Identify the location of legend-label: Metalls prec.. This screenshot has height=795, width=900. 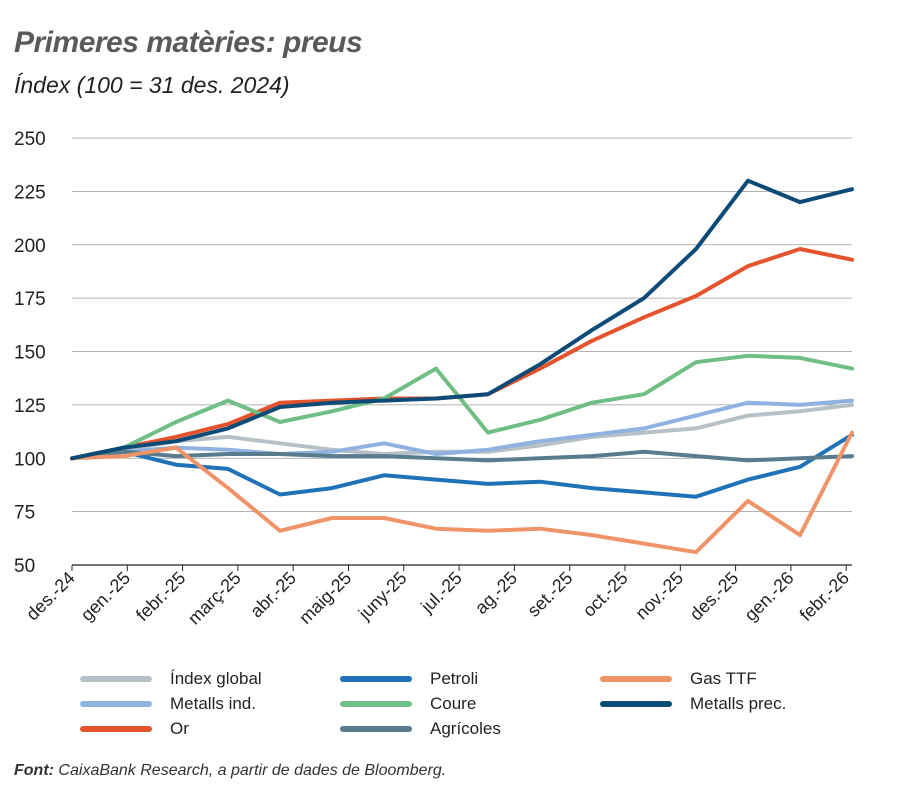
(738, 703).